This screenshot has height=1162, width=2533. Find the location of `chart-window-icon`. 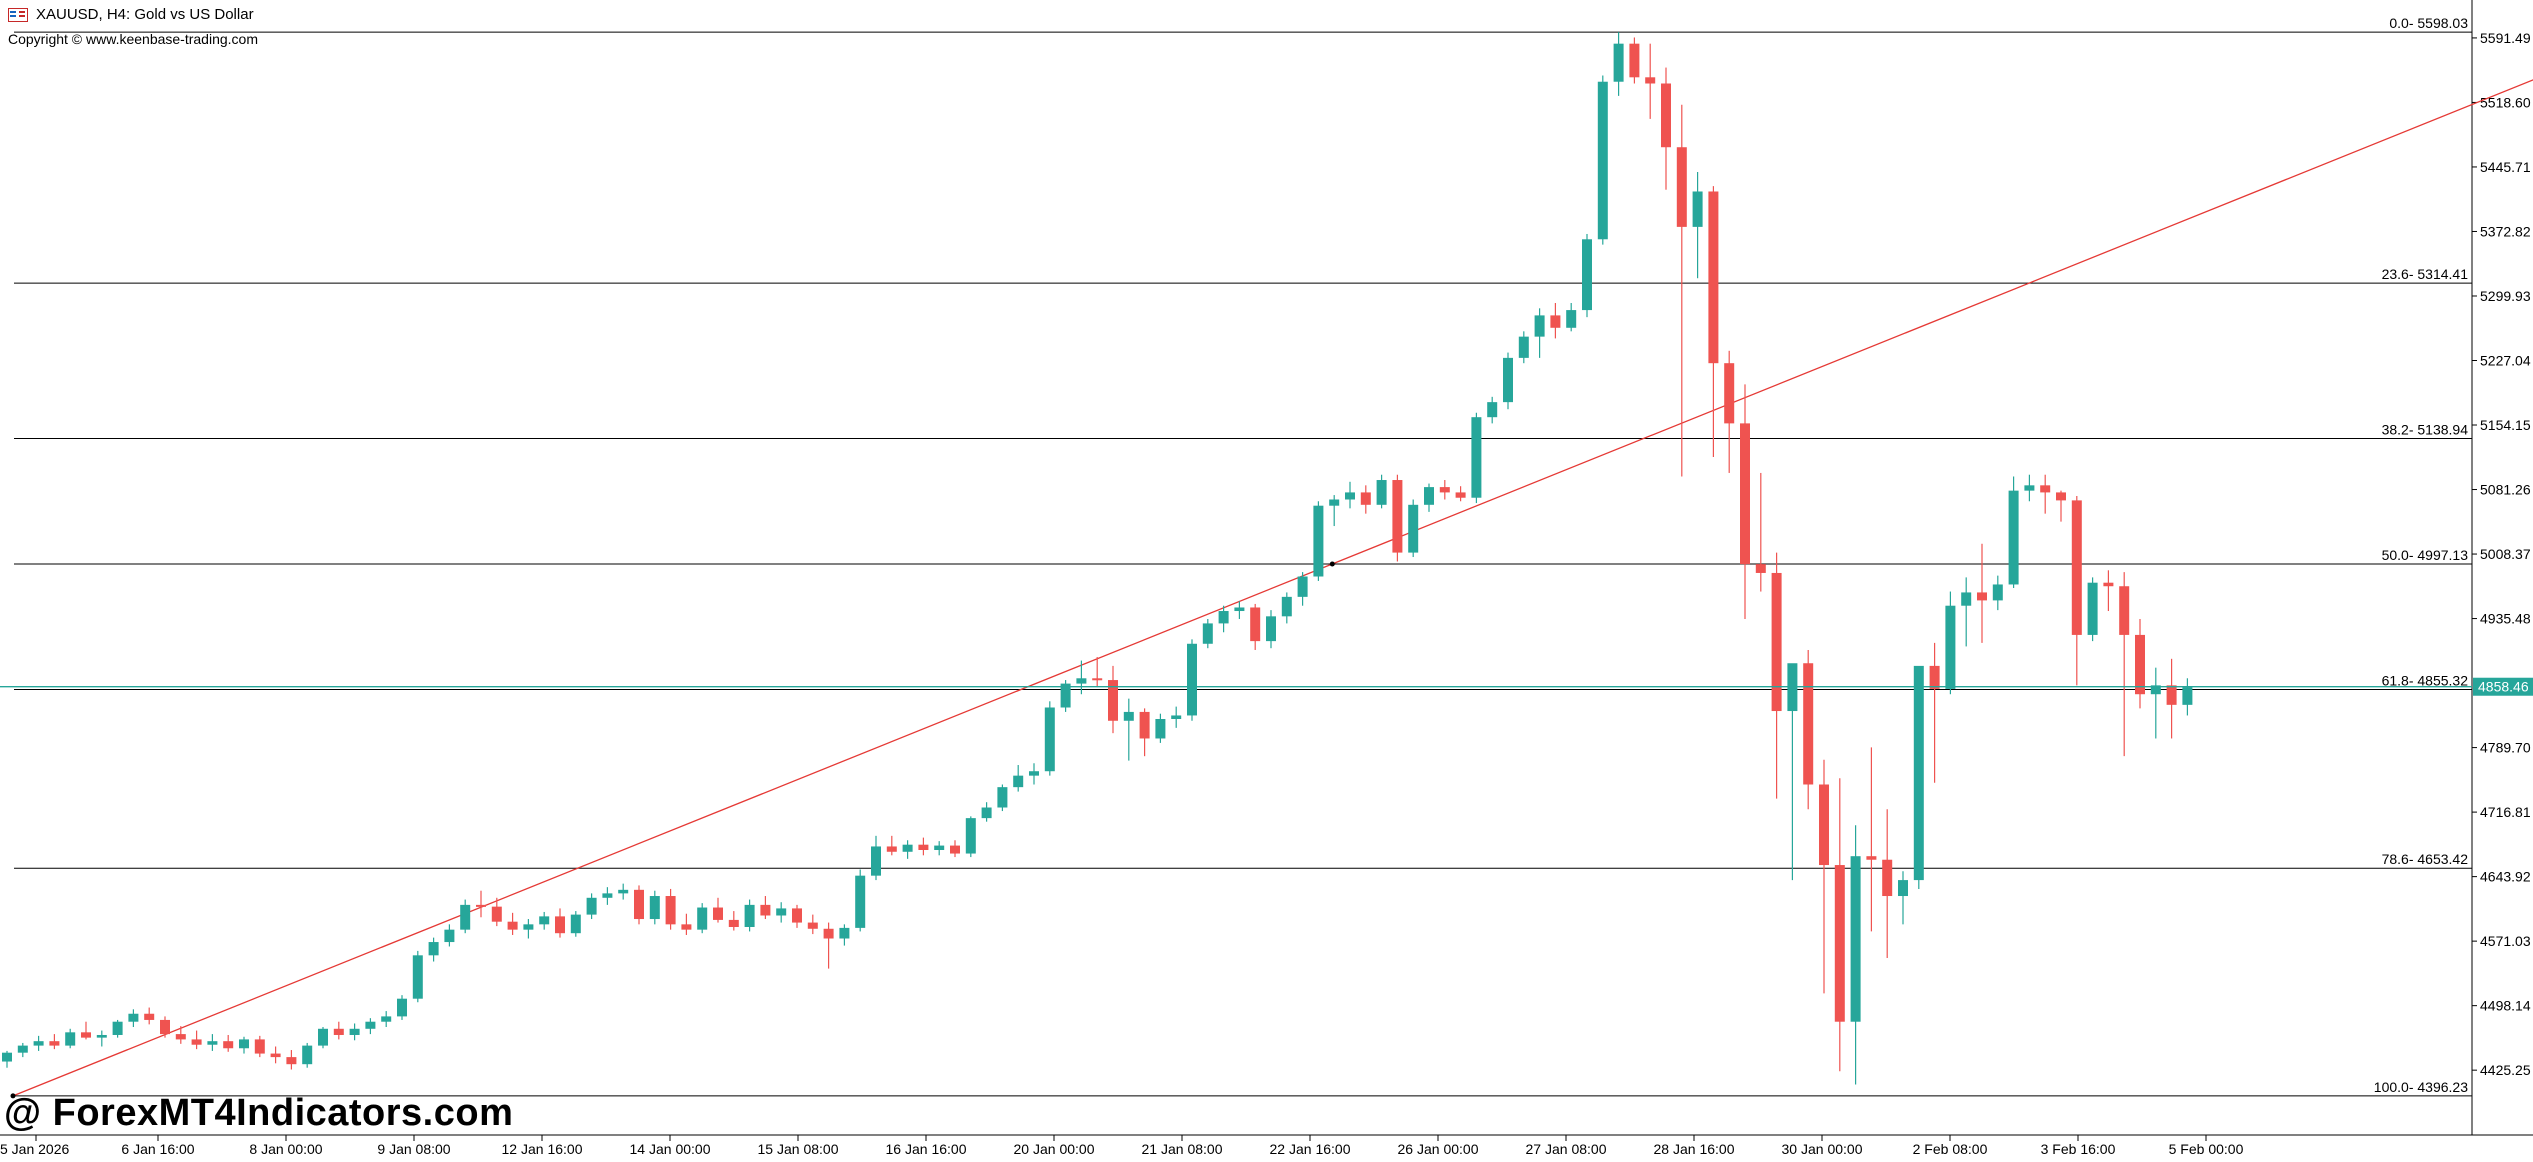

chart-window-icon is located at coordinates (18, 14).